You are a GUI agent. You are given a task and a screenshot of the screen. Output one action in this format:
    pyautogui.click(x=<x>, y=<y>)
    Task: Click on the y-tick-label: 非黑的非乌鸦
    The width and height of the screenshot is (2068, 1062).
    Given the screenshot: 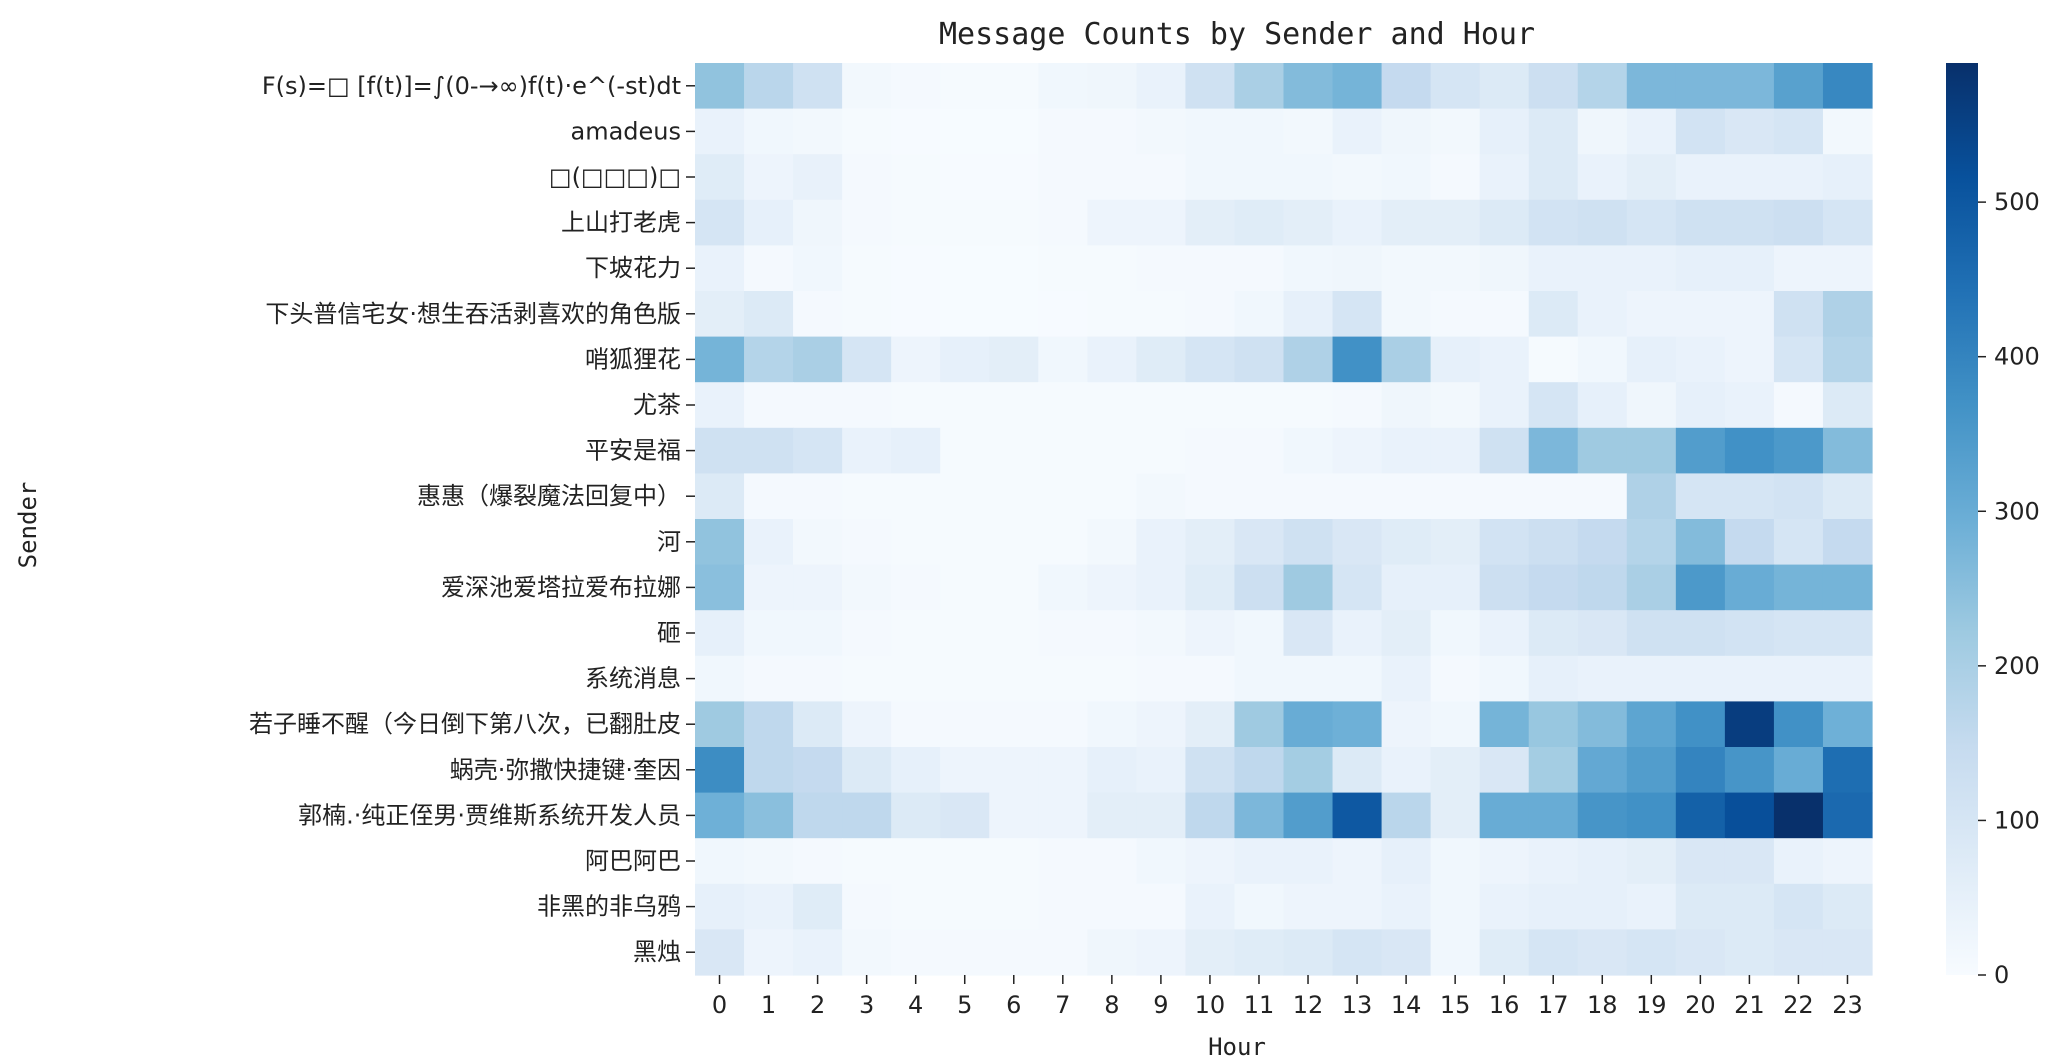 What is the action you would take?
    pyautogui.click(x=609, y=907)
    